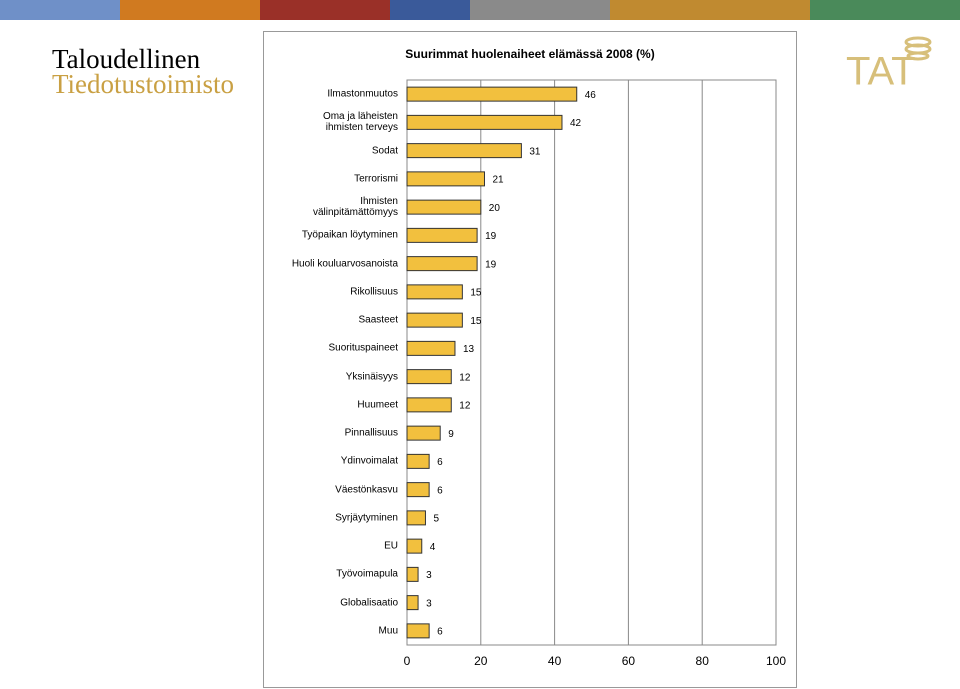 The height and width of the screenshot is (689, 960). I want to click on value-label: 20, so click(495, 208).